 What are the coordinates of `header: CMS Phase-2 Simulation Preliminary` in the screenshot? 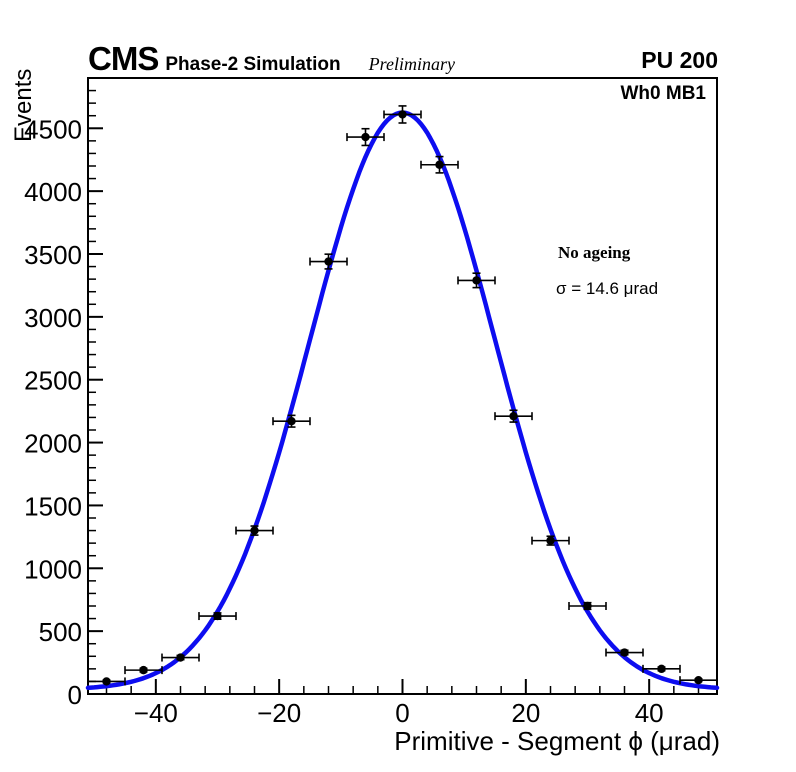 It's located at (403, 58).